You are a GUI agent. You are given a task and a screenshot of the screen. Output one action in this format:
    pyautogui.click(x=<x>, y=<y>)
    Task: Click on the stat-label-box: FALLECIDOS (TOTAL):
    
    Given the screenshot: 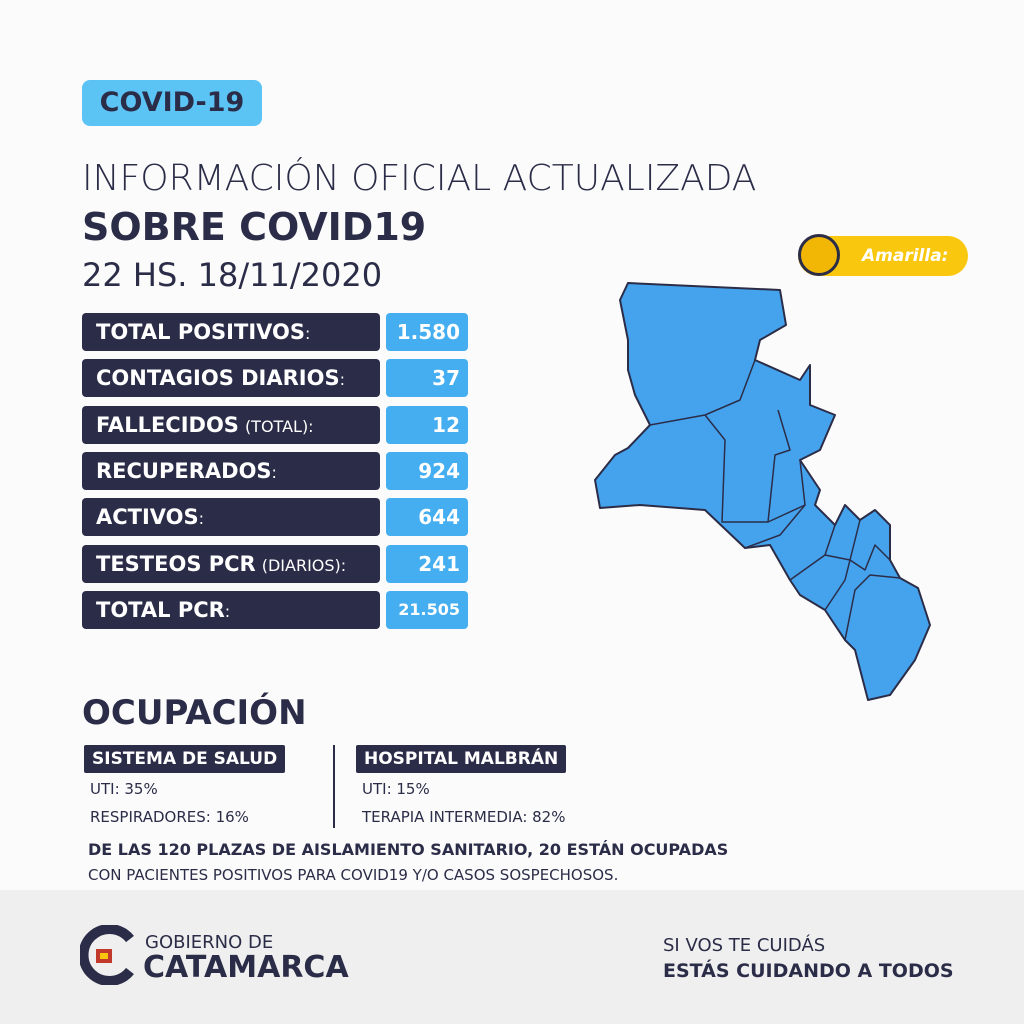 What is the action you would take?
    pyautogui.click(x=231, y=424)
    